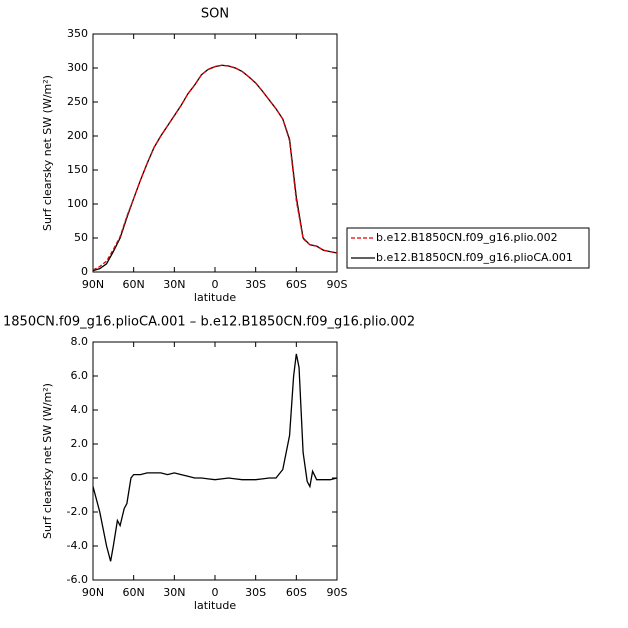 Image resolution: width=628 pixels, height=628 pixels. I want to click on chart-title: SON, so click(215, 14).